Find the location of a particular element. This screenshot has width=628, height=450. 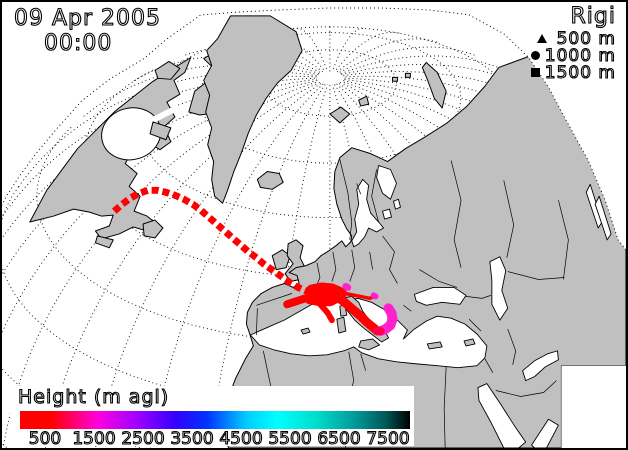

trajectory-branch-spain is located at coordinates (299, 300).